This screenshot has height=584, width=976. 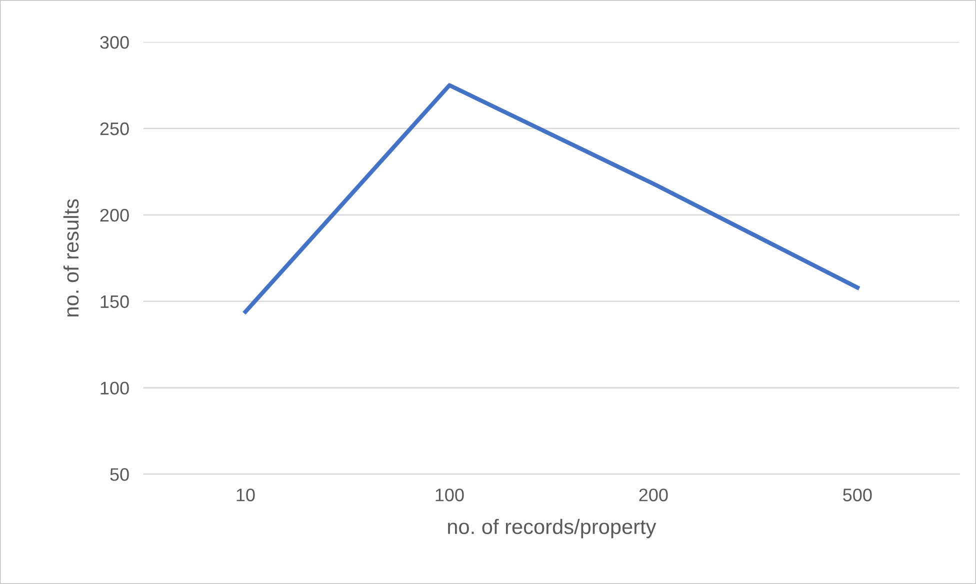 I want to click on y-tick-label: 300, so click(x=114, y=42).